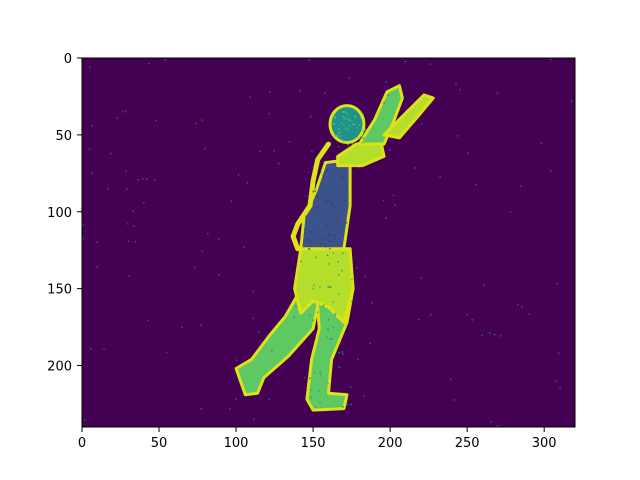 Image resolution: width=640 pixels, height=480 pixels. Describe the element at coordinates (68, 59) in the screenshot. I see `y-tick-label: 0` at that location.